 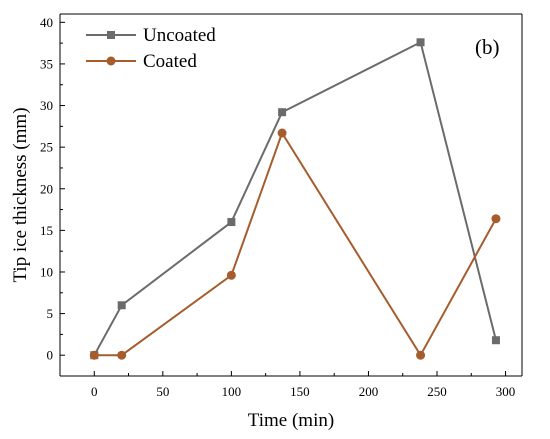 I want to click on legend-item-uncoated: Uncoated, so click(x=151, y=35).